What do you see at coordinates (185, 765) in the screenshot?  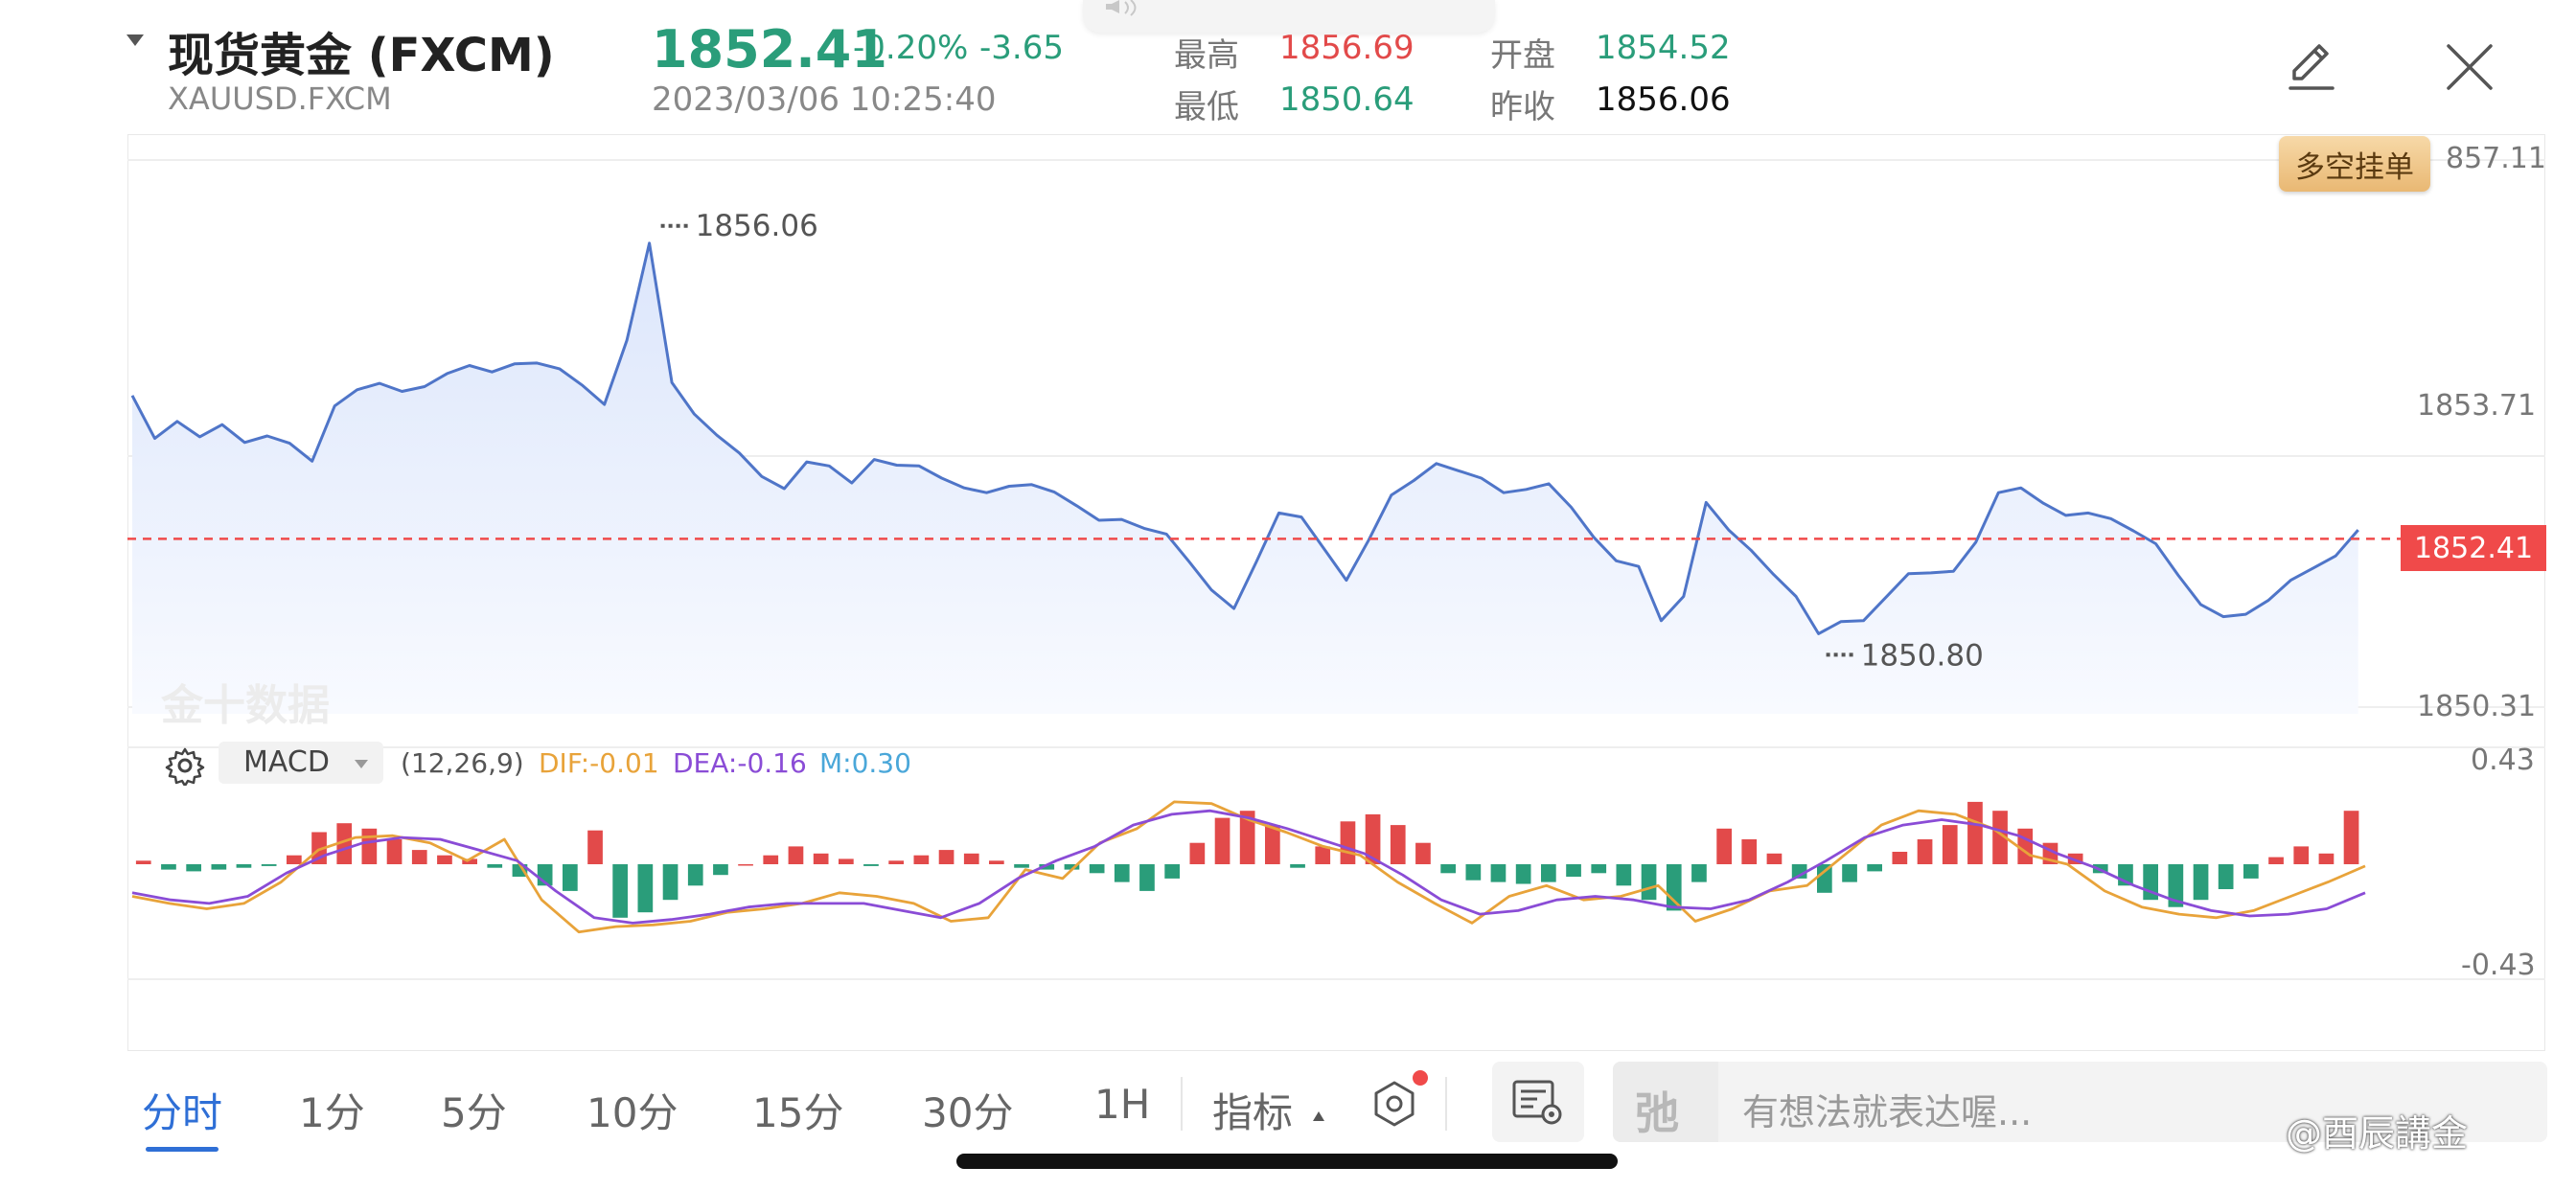 I see `gear-icon` at bounding box center [185, 765].